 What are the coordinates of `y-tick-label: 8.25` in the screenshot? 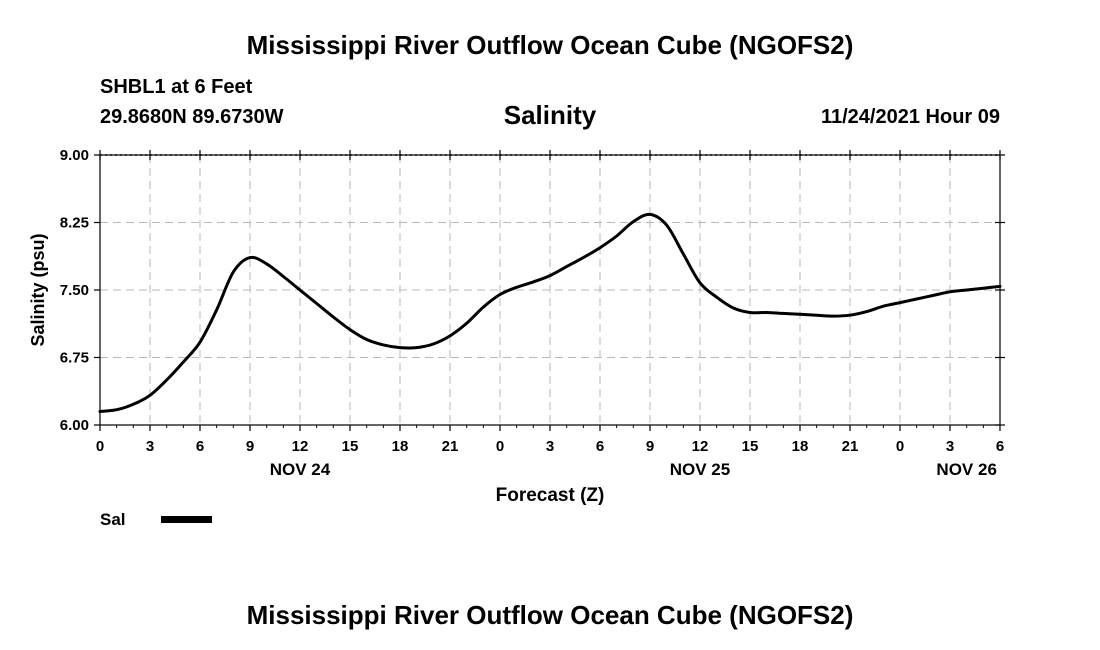 It's located at (74, 223).